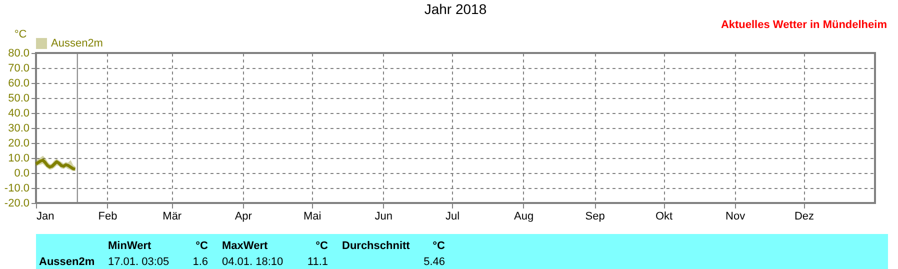  I want to click on x-tick-label: Mär, so click(172, 216).